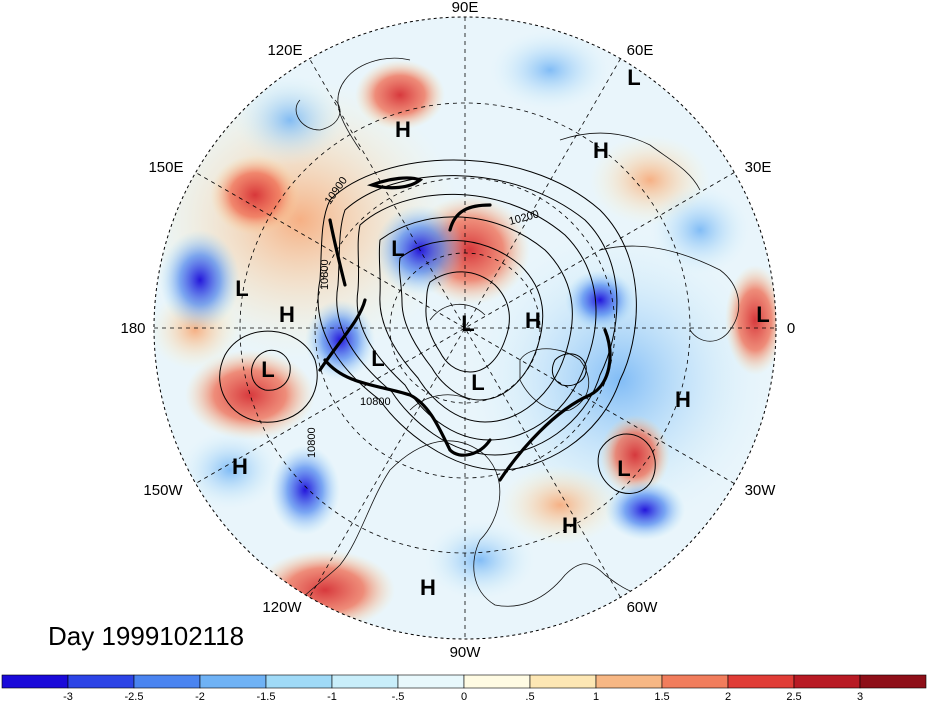 The height and width of the screenshot is (702, 928). Describe the element at coordinates (793, 696) in the screenshot. I see `colorbar-tick-label: 2.5` at that location.